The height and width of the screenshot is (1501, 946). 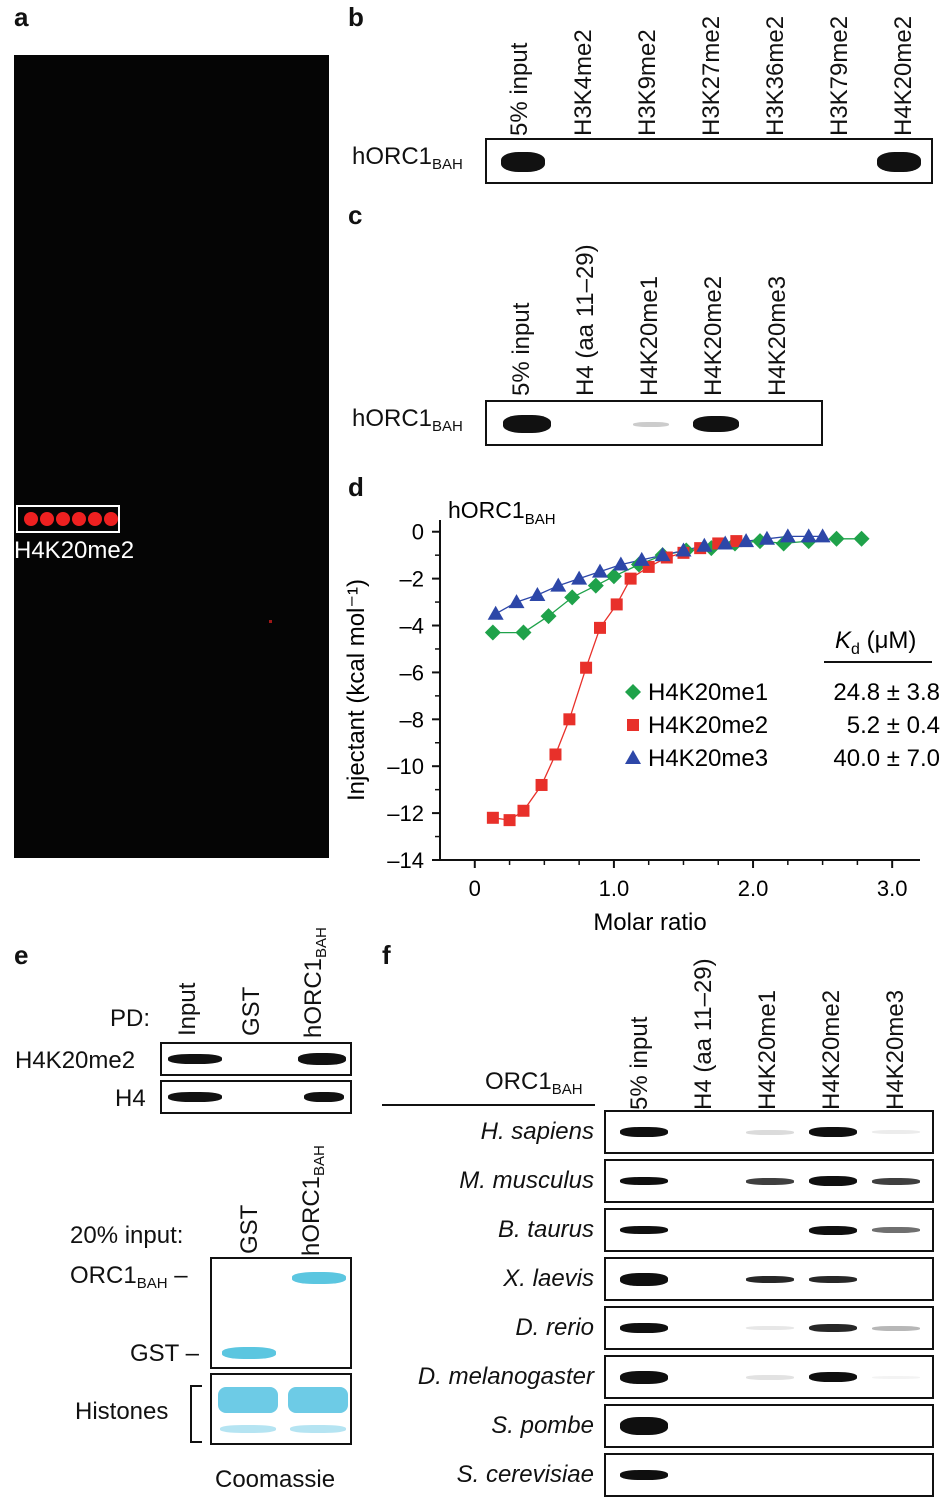 What do you see at coordinates (614, 888) in the screenshot?
I see `x-tick-label: 1.0` at bounding box center [614, 888].